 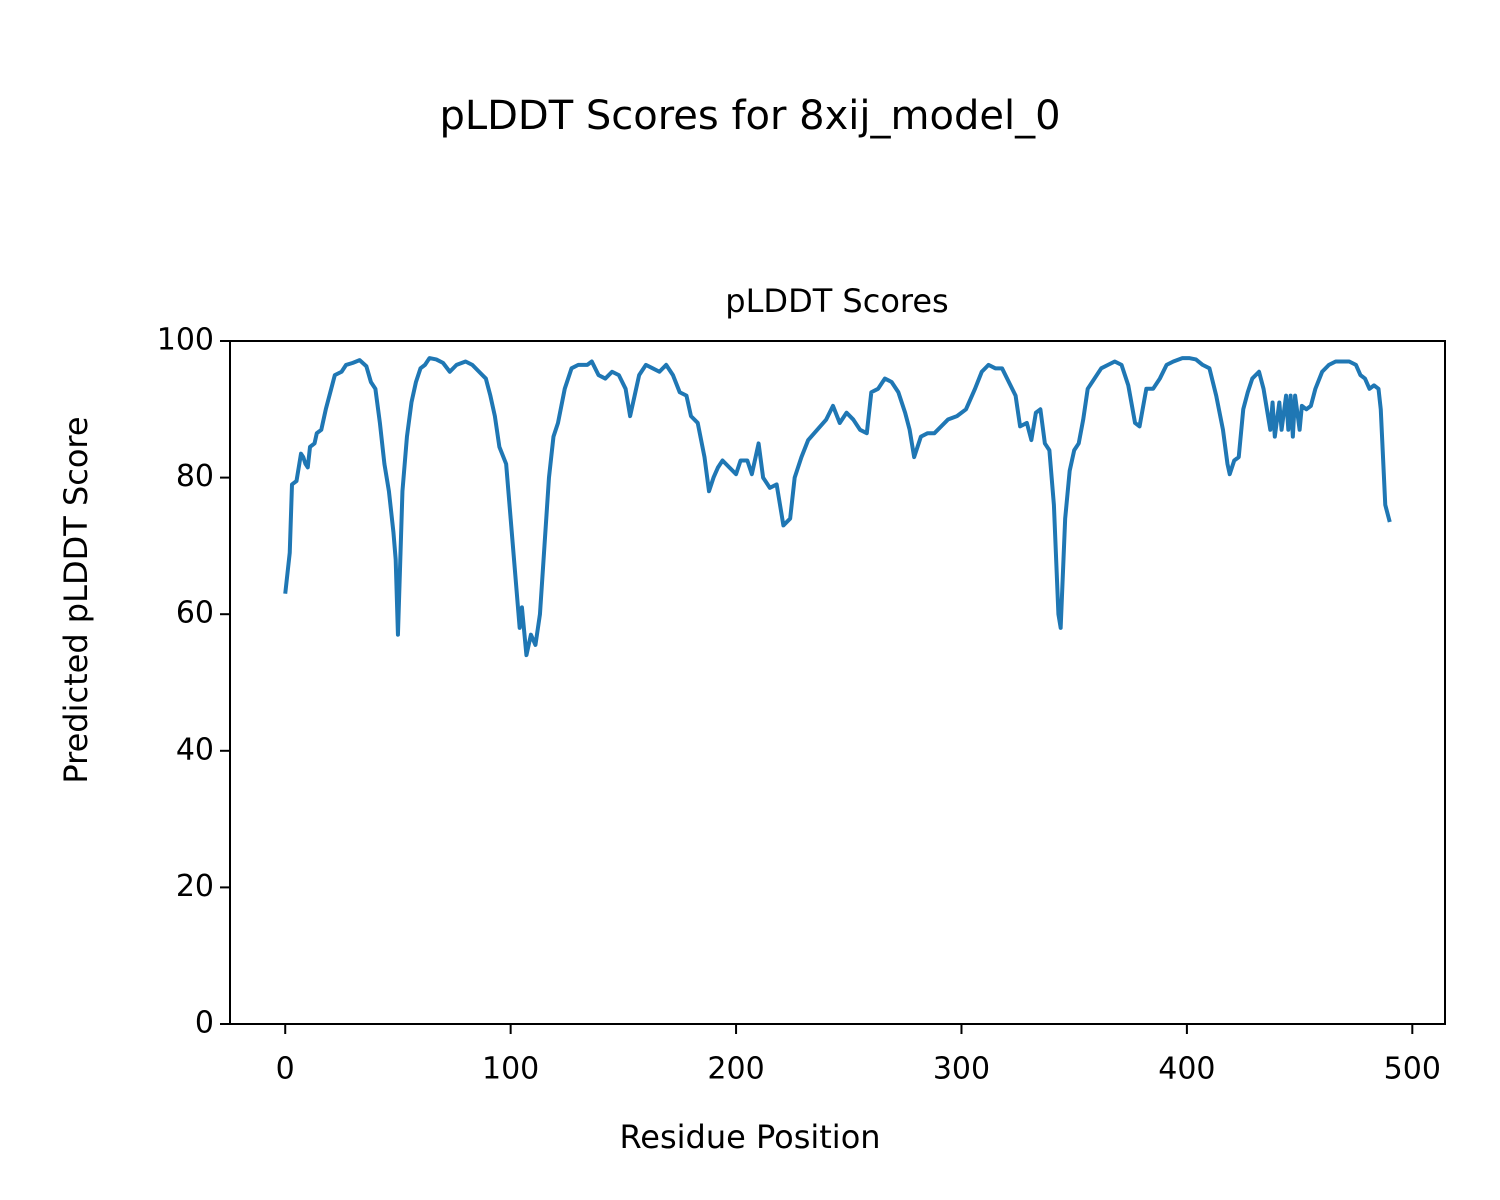 What do you see at coordinates (195, 749) in the screenshot?
I see `y-tick-label: 40` at bounding box center [195, 749].